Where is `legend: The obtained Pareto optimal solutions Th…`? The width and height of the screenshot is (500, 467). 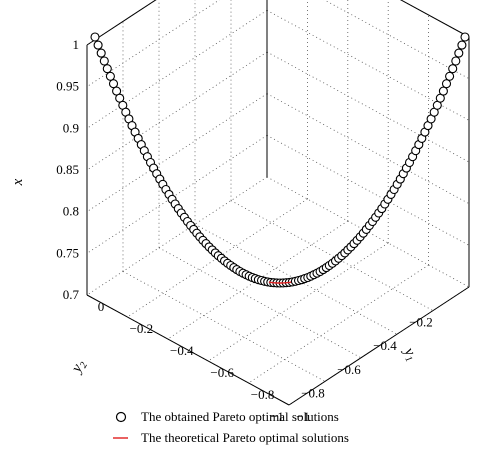 legend: The obtained Pareto optimal solutions Th… is located at coordinates (231, 427).